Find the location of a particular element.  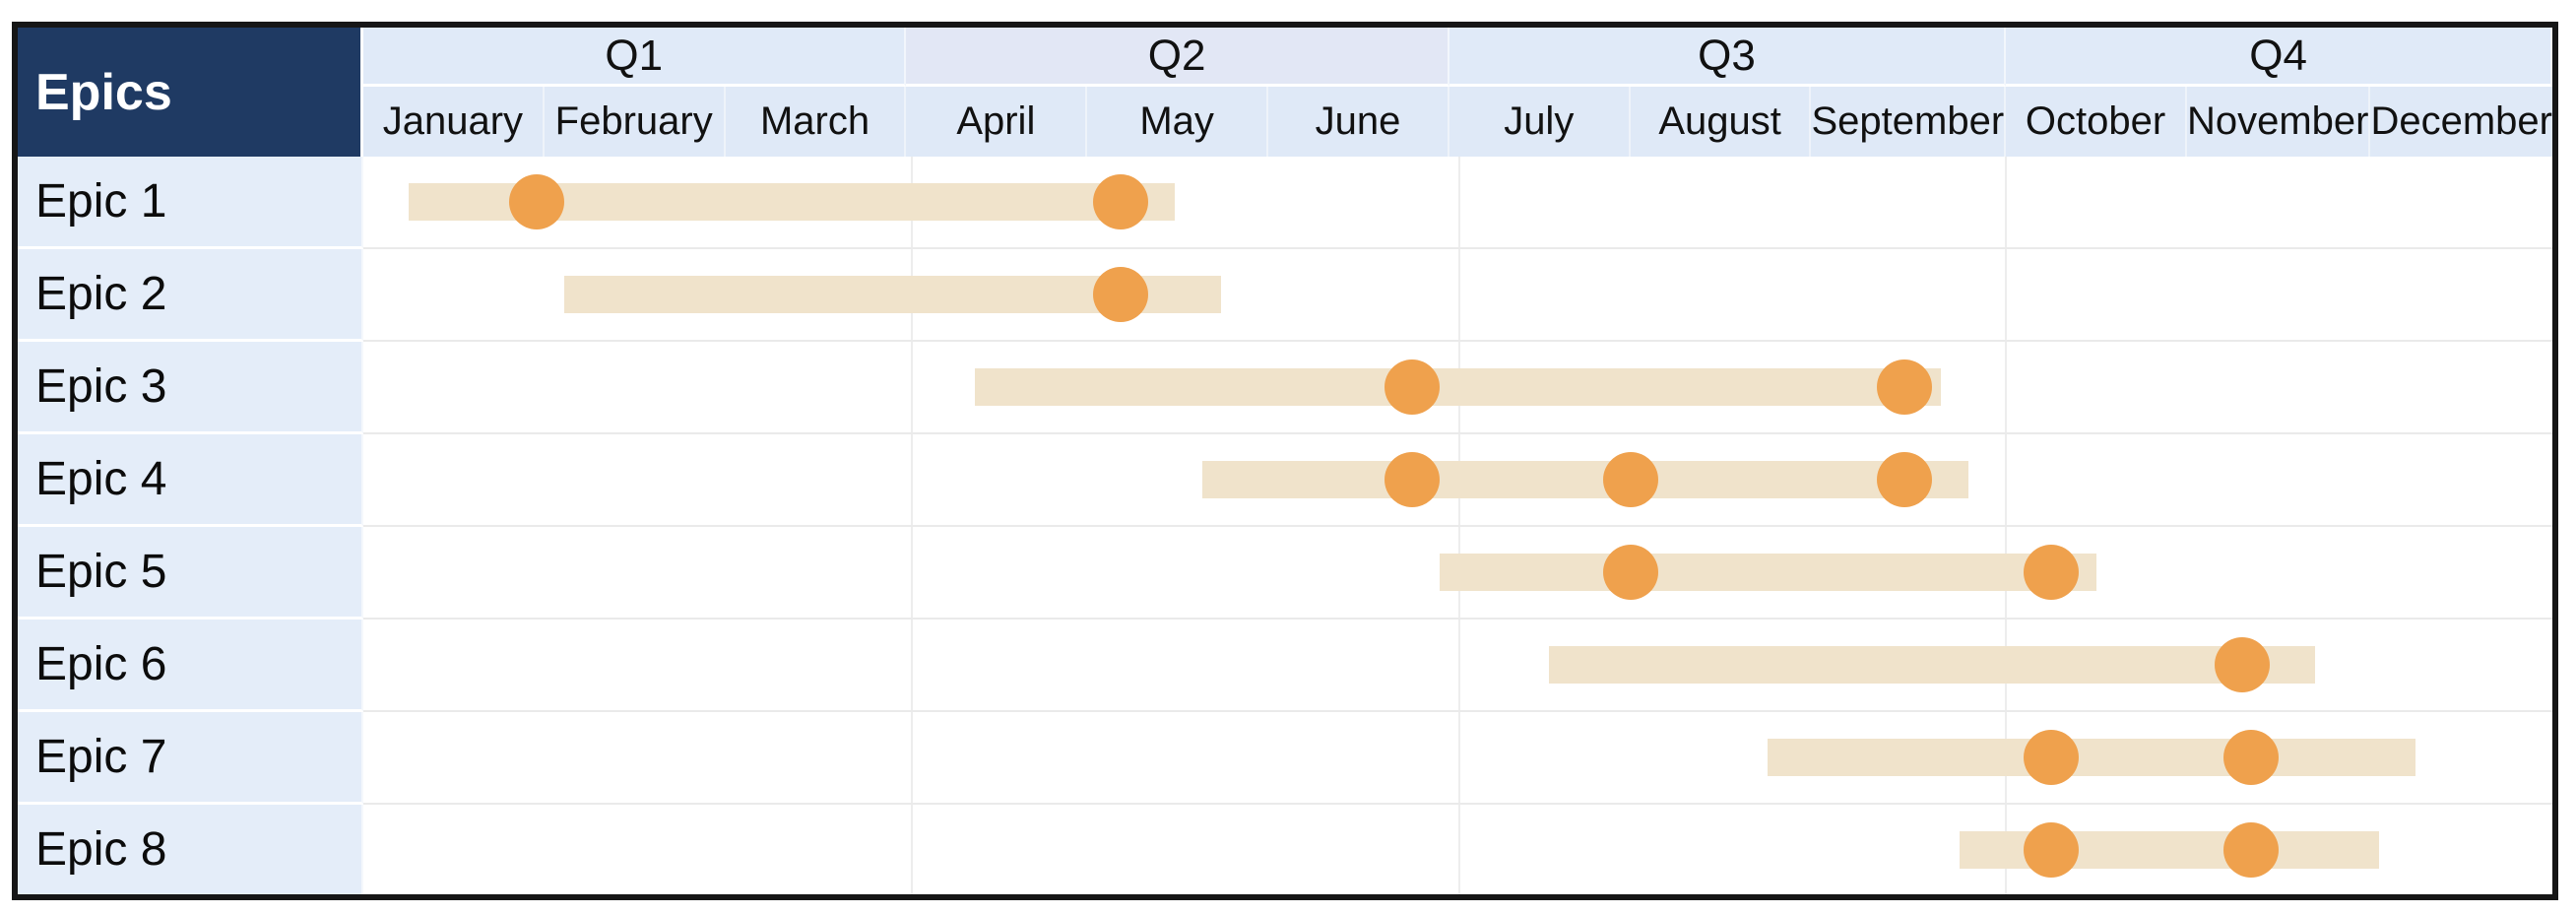

quarter-header-q2: Q2 is located at coordinates (1177, 57).